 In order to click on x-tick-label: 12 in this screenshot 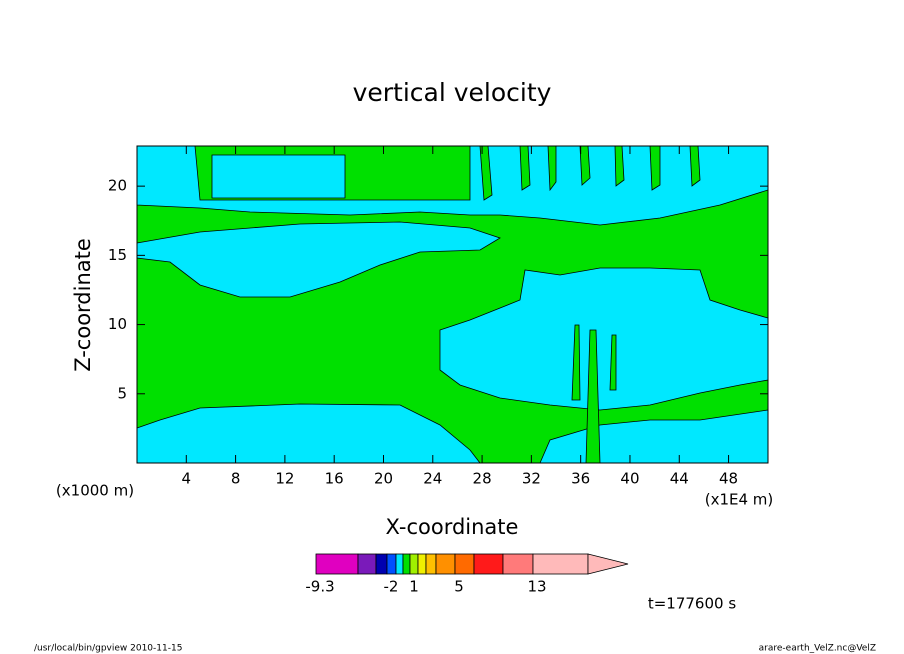, I will do `click(284, 479)`.